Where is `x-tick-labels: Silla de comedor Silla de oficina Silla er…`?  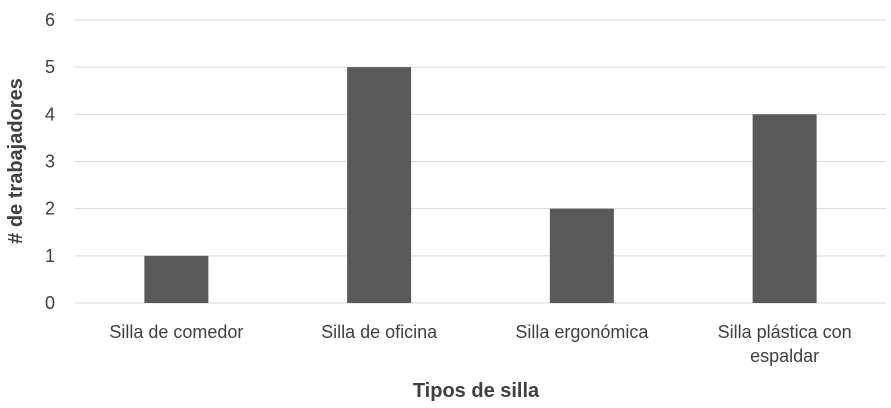 x-tick-labels: Silla de comedor Silla de oficina Silla er… is located at coordinates (480, 344).